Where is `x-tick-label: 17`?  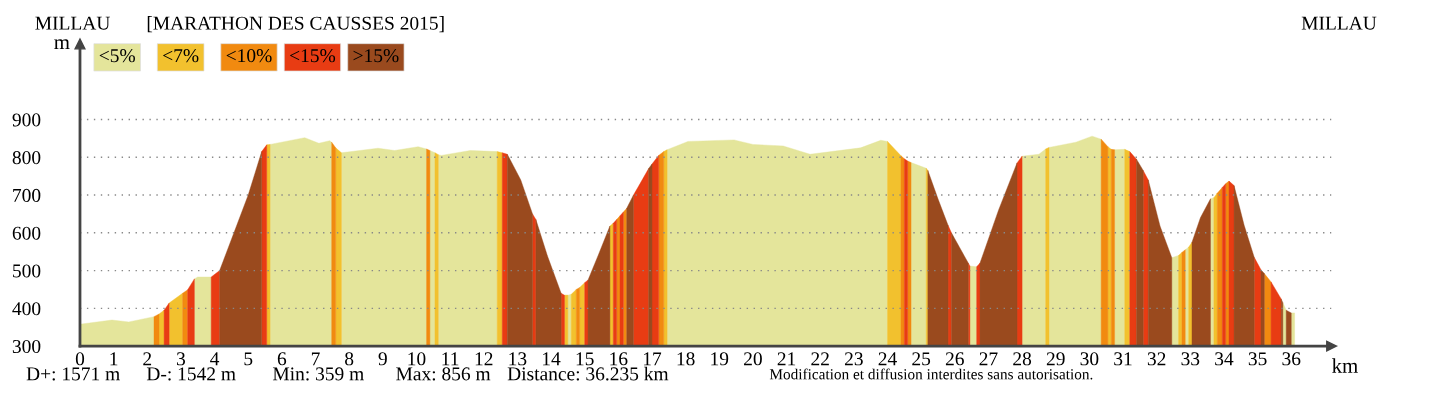
x-tick-label: 17 is located at coordinates (652, 359).